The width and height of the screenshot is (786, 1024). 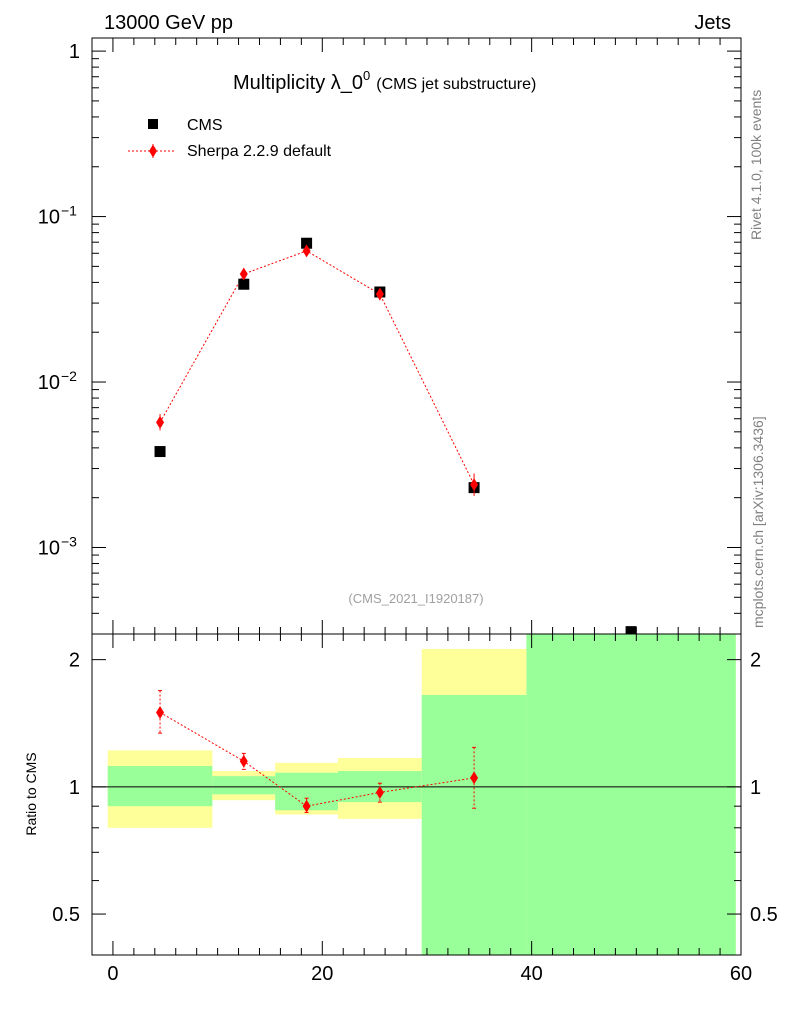 What do you see at coordinates (168, 23) in the screenshot?
I see `energy-label: 13000 GeV pp` at bounding box center [168, 23].